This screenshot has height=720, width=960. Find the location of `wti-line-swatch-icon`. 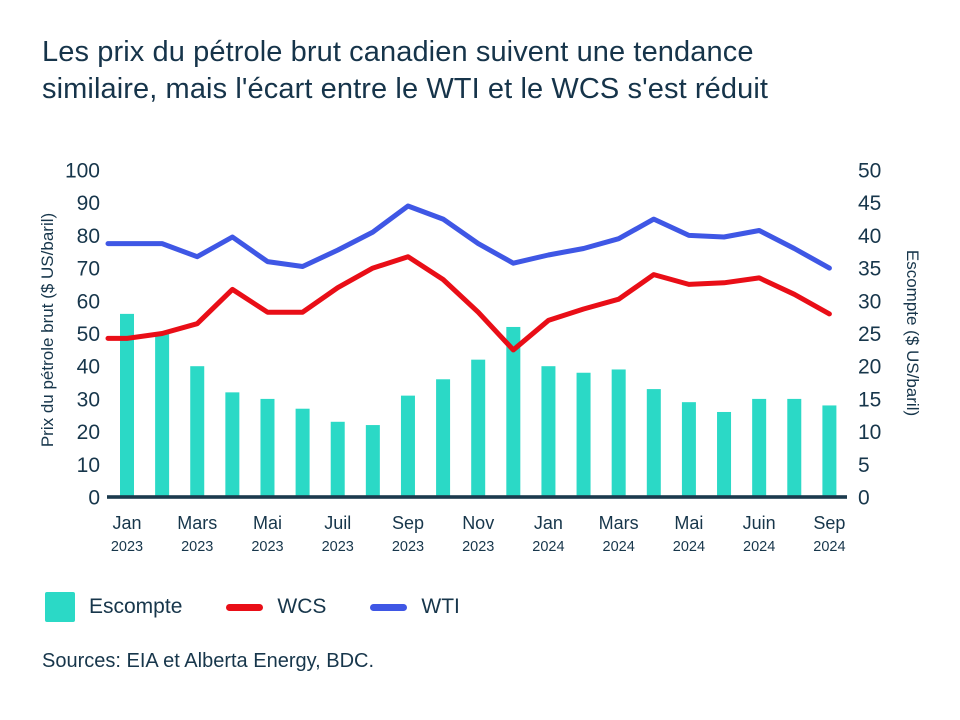

wti-line-swatch-icon is located at coordinates (389, 607).